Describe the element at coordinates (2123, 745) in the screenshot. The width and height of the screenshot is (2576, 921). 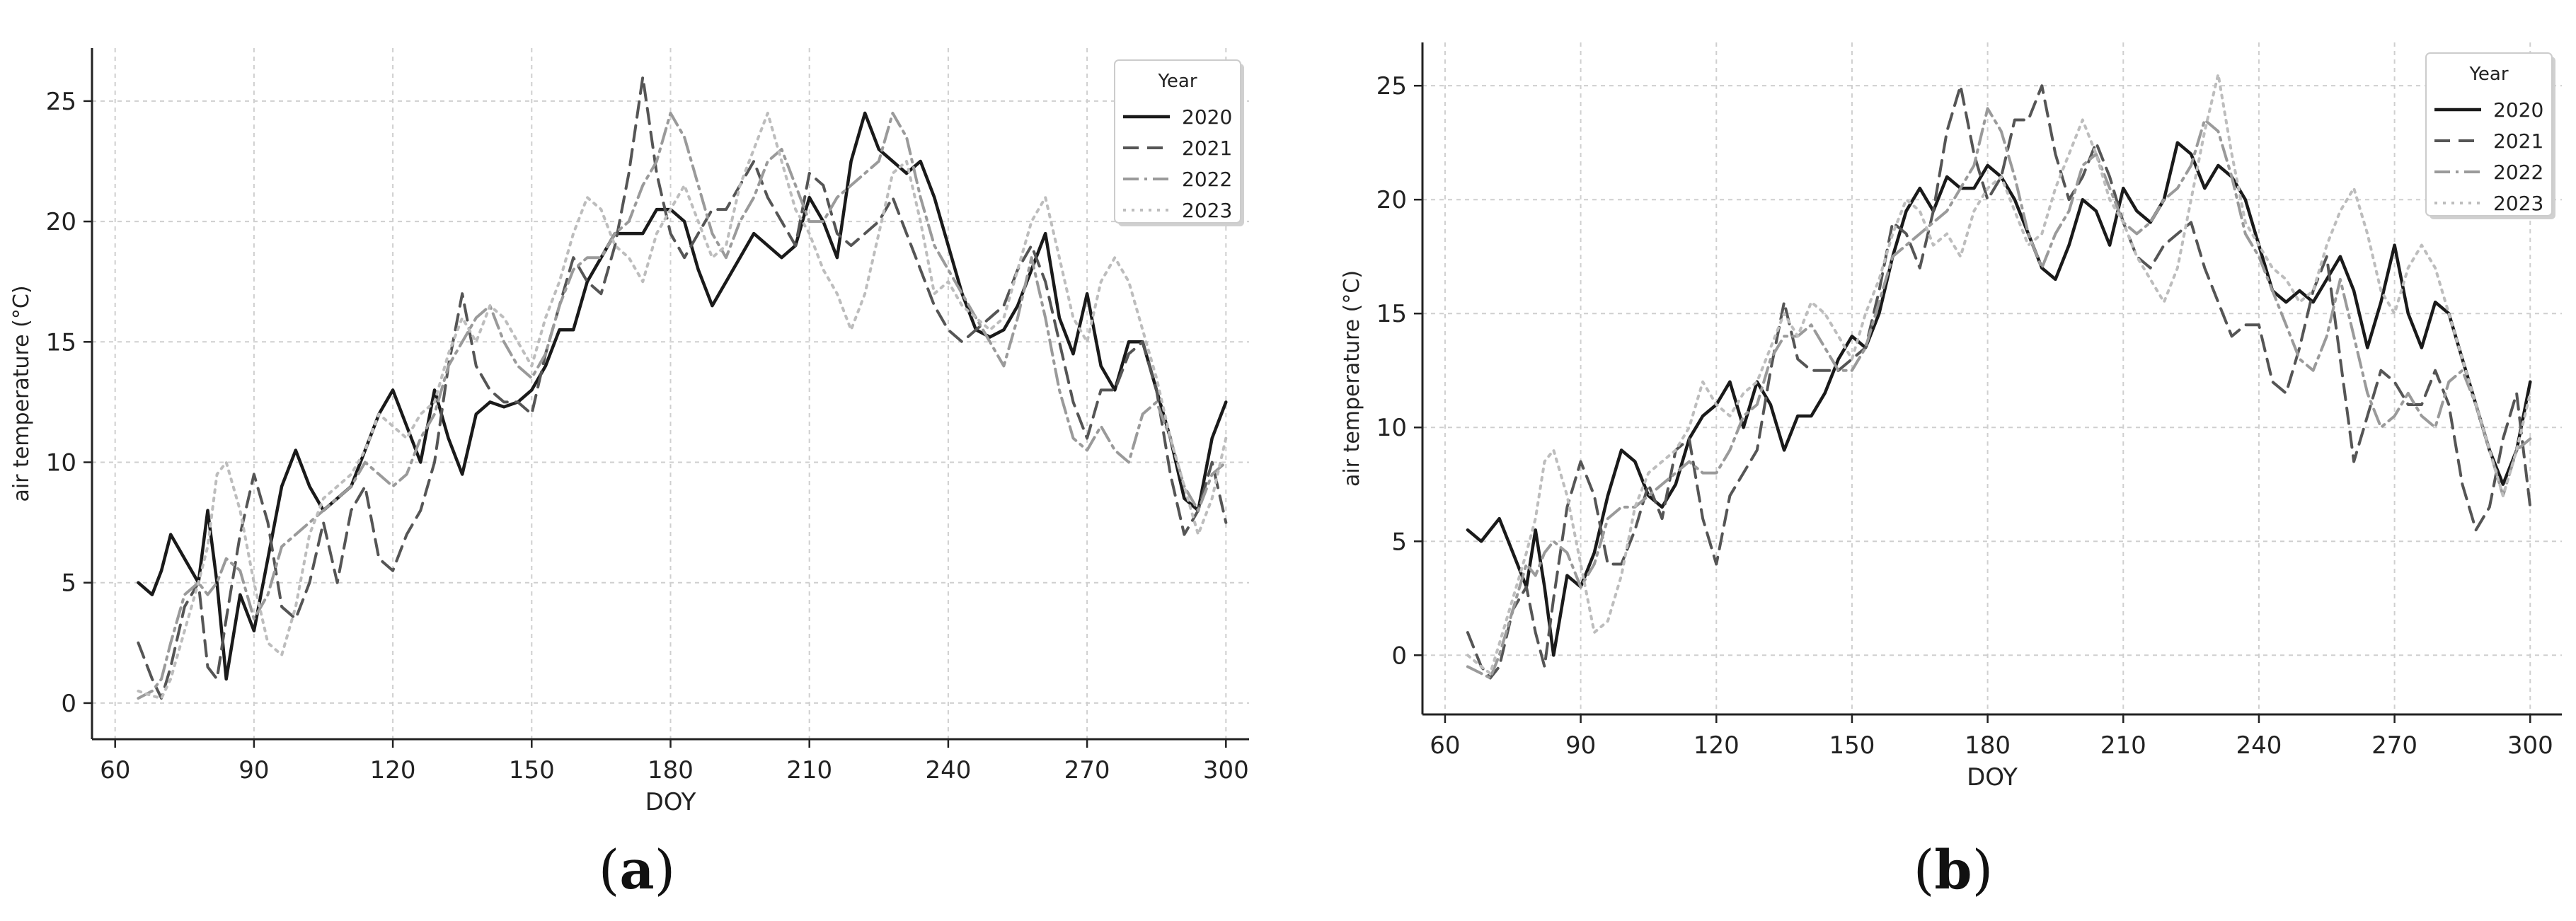
I see `chartb-x-tick-label-210: 210` at that location.